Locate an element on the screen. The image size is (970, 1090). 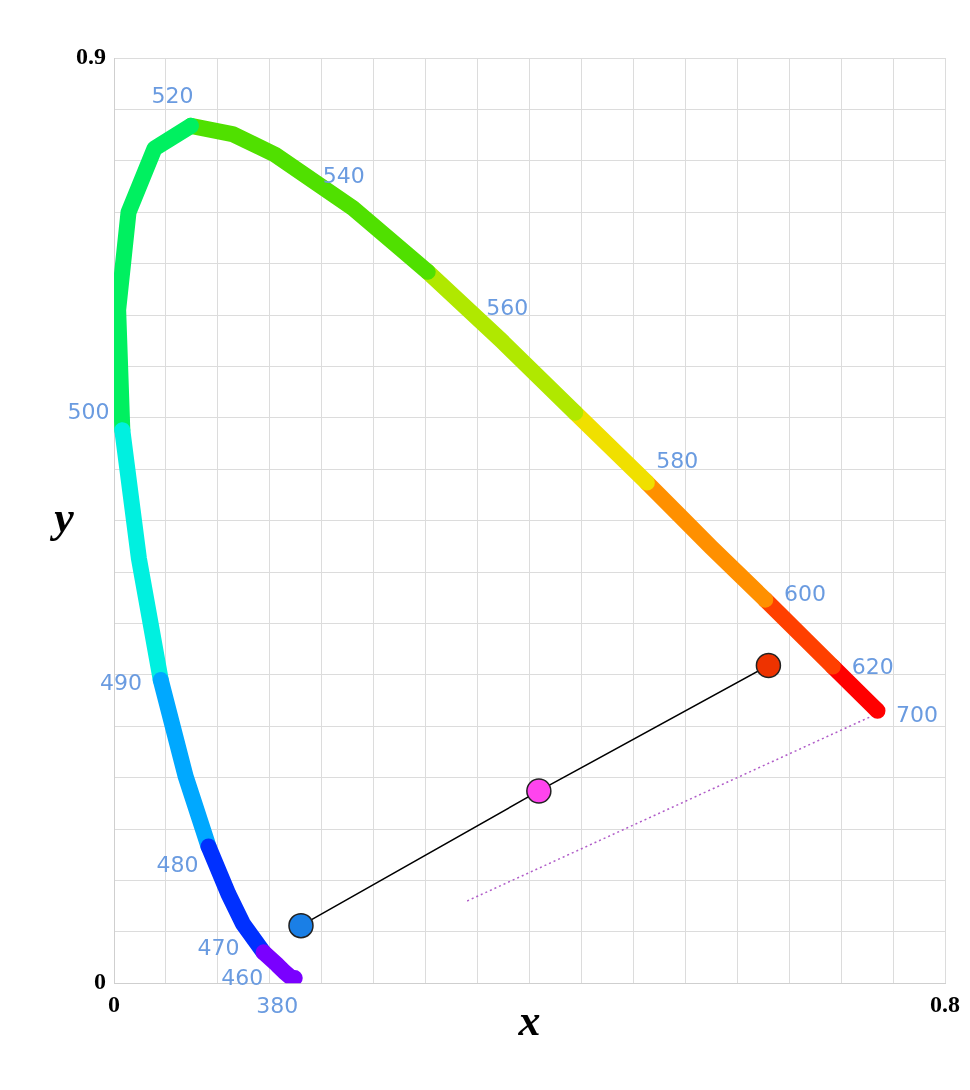
annotation: 490 is located at coordinates (121, 682).